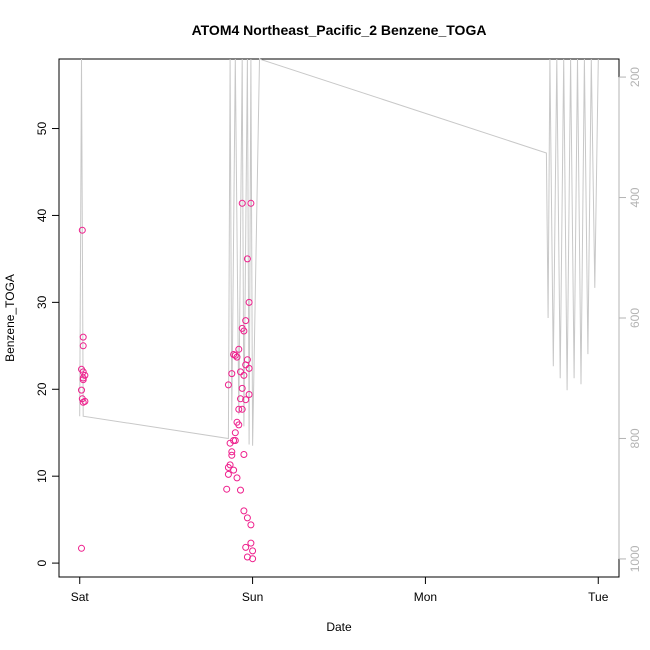 The height and width of the screenshot is (650, 650). I want to click on x-tick-label: Tue, so click(598, 597).